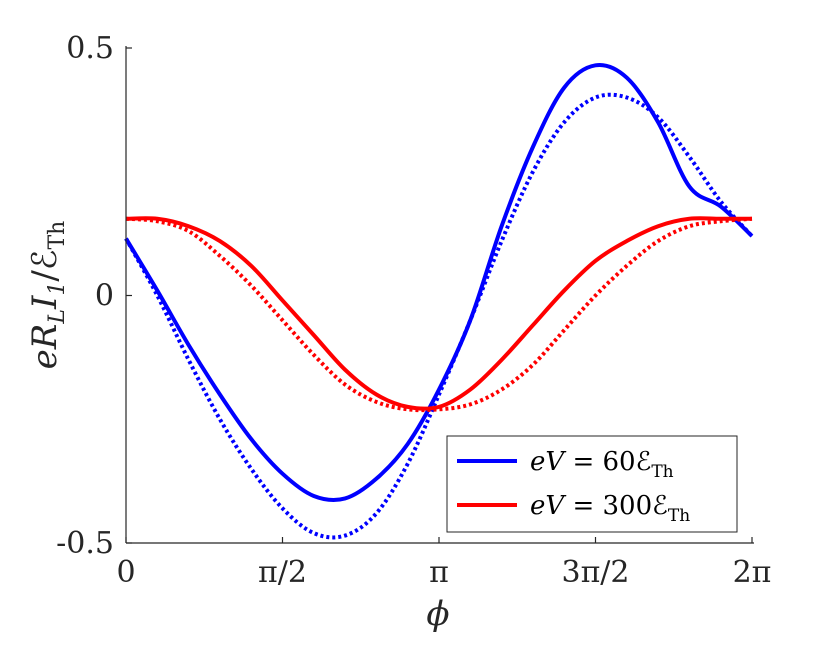 This screenshot has height=655, width=830. I want to click on legend-label-300: eV = 300ℰTh, so click(610, 508).